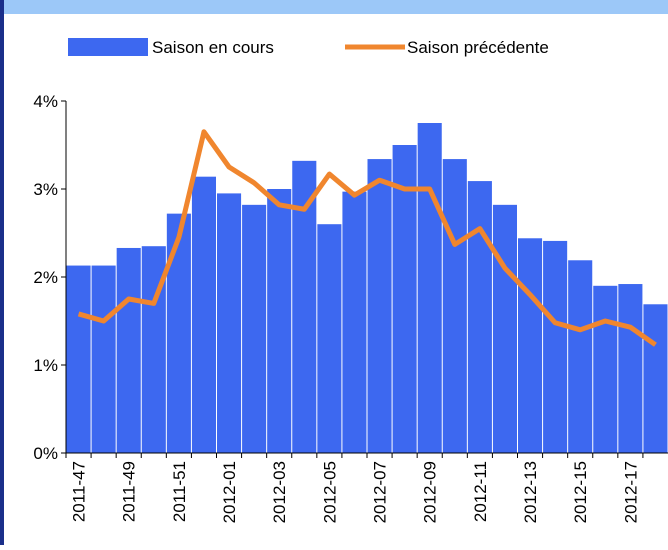  I want to click on y-tick-label: 3%, so click(45, 189).